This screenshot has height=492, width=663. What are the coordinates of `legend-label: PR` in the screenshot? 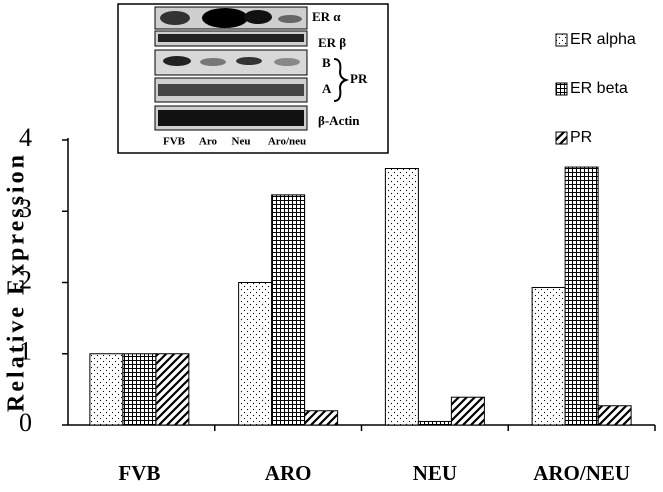 It's located at (581, 137).